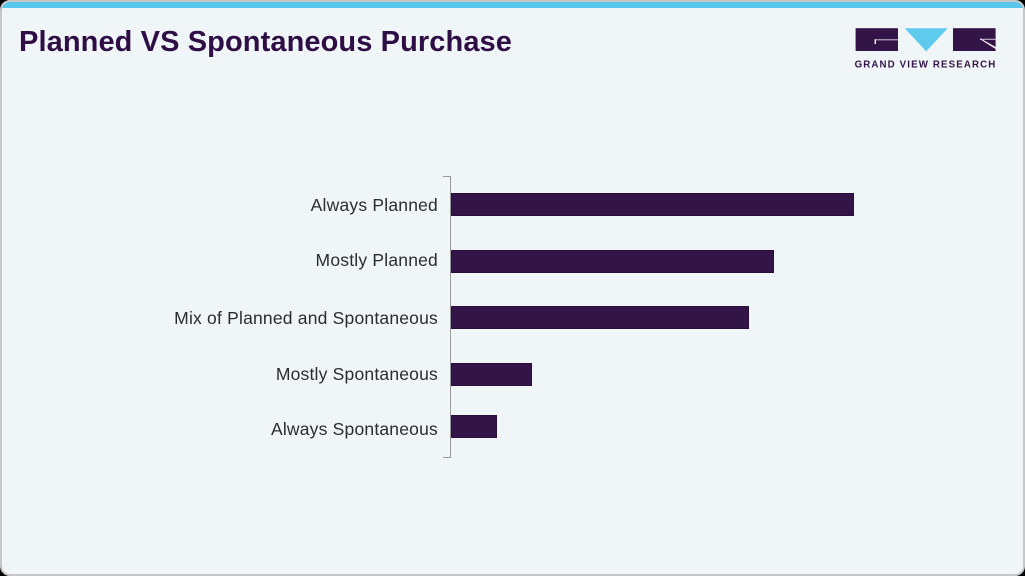 The height and width of the screenshot is (576, 1025). What do you see at coordinates (925, 65) in the screenshot?
I see `svg-text: GRAND VIEW RESEARCH` at bounding box center [925, 65].